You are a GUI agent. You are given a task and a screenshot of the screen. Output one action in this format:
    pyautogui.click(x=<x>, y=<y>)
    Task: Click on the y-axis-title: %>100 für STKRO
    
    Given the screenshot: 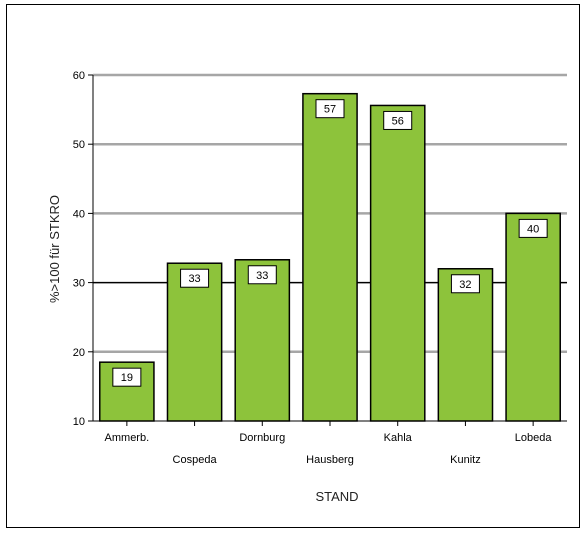 What is the action you would take?
    pyautogui.click(x=54, y=249)
    